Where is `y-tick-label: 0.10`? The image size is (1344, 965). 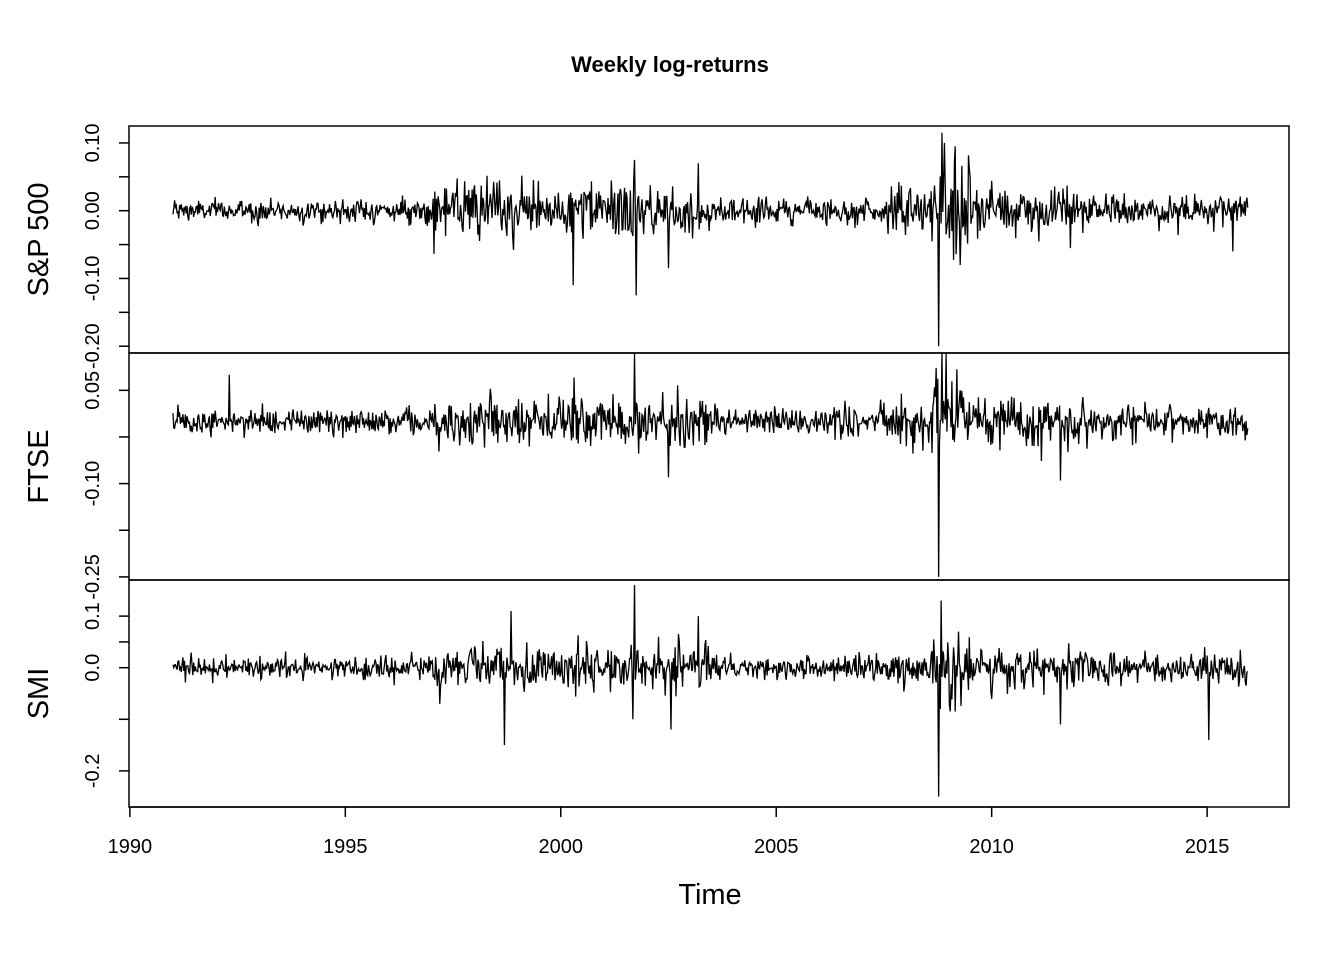 y-tick-label: 0.10 is located at coordinates (93, 142).